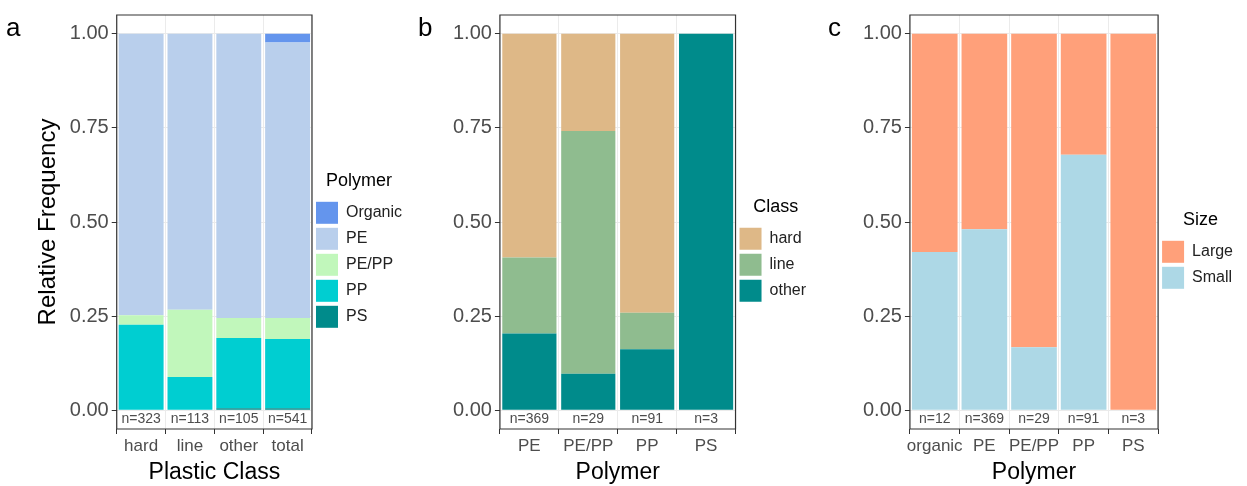  I want to click on legend-label: Small, so click(1212, 277).